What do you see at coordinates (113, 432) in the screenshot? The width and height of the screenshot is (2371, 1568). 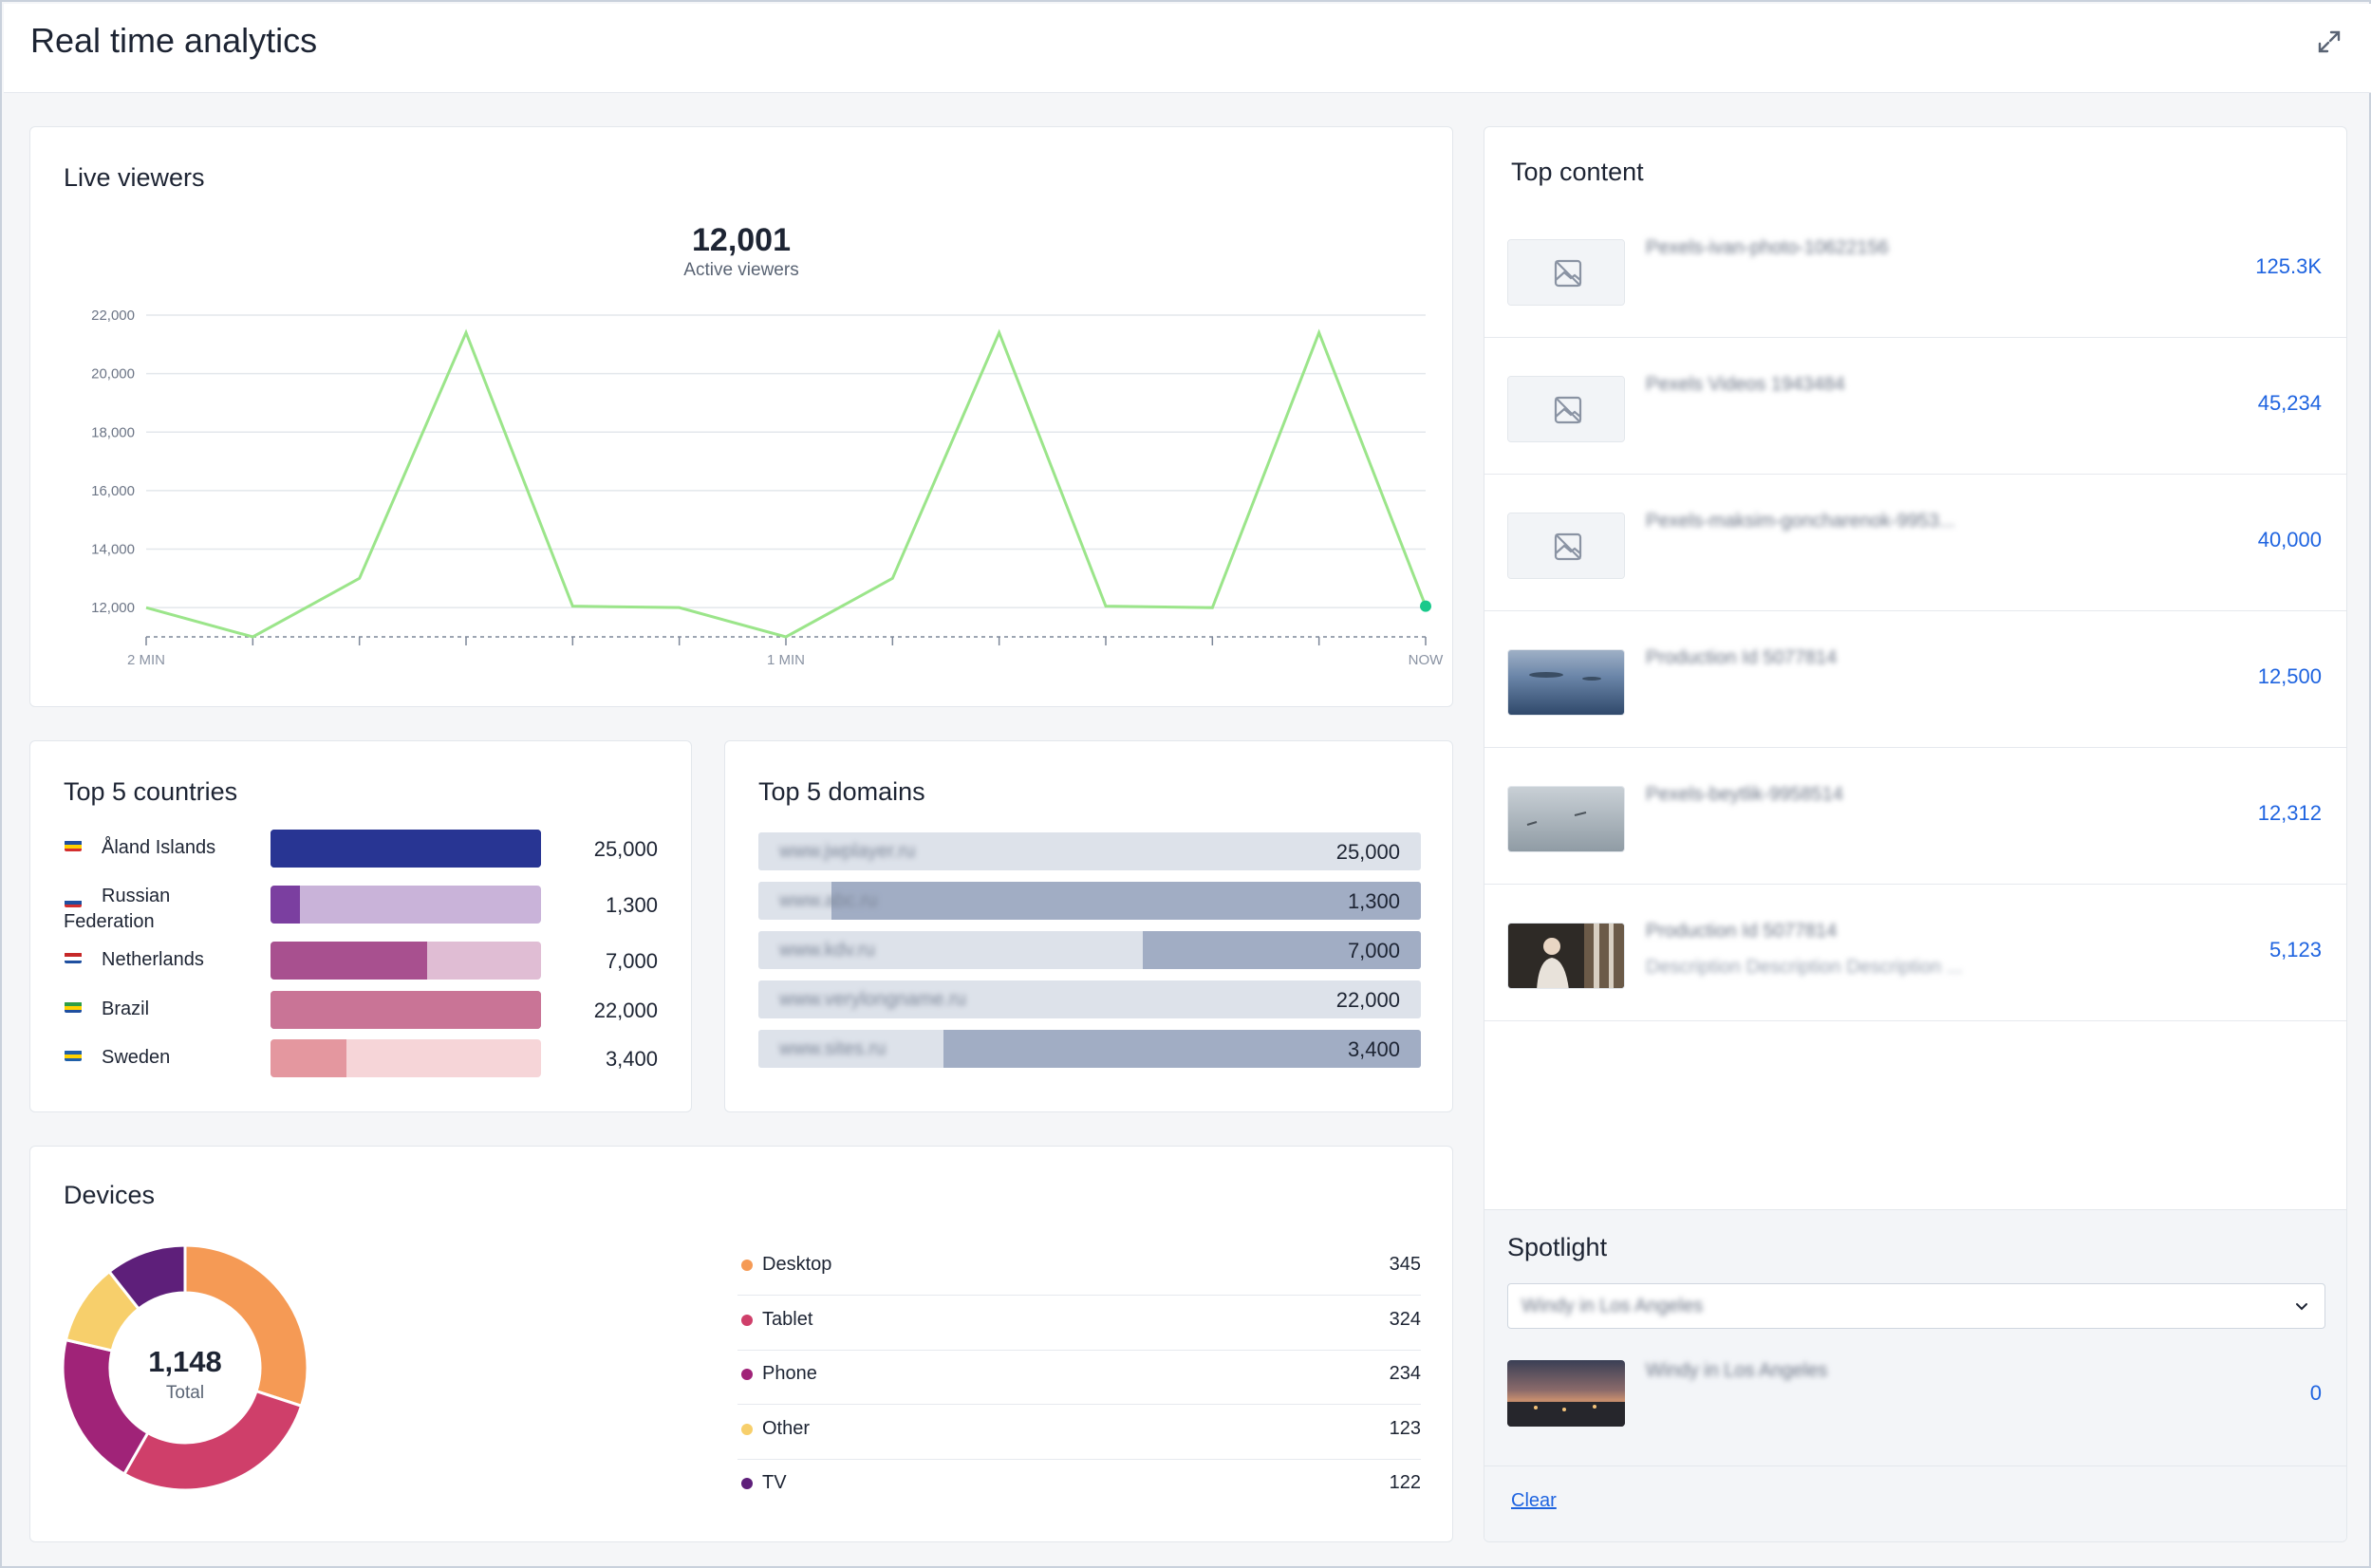 I see `y-tick-label: 18,000` at bounding box center [113, 432].